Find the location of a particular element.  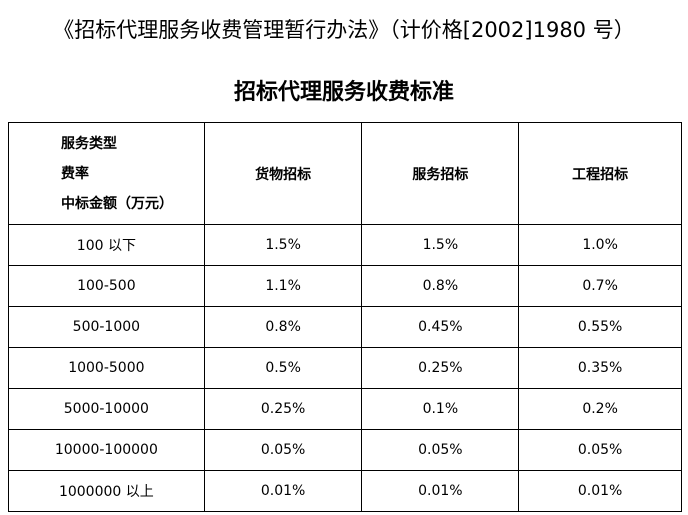

table-title: 招标代理服务收费标准 is located at coordinates (343, 92).